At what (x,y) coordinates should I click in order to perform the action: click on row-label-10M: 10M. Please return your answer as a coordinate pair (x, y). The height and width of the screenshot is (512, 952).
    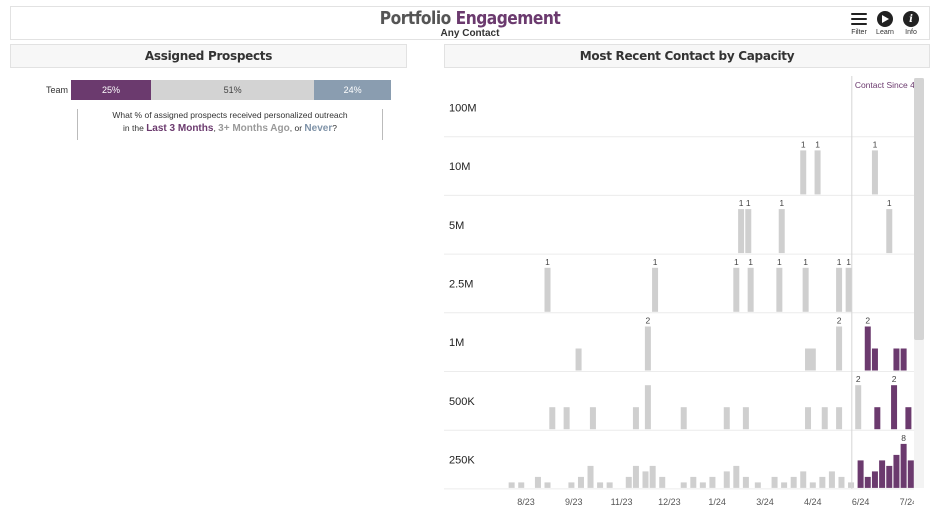
    Looking at the image, I should click on (459, 167).